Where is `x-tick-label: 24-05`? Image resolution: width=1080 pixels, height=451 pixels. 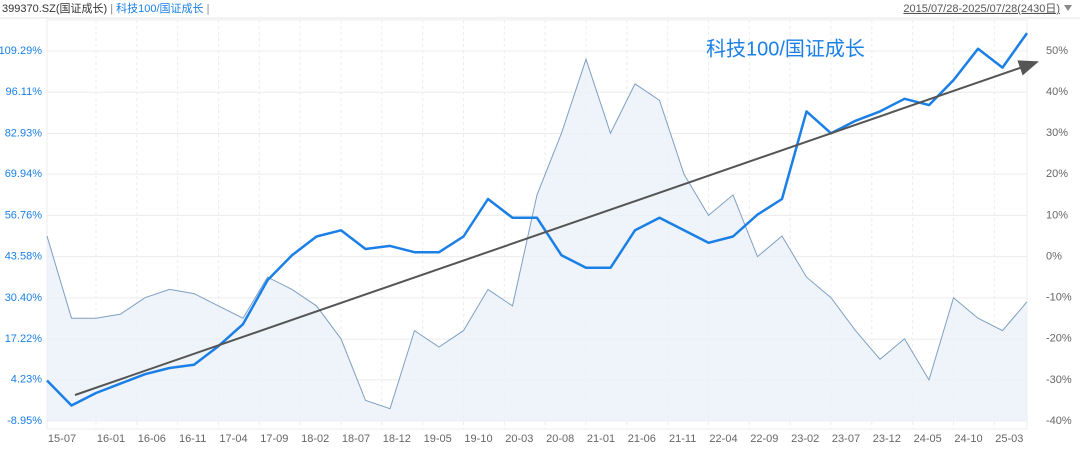
x-tick-label: 24-05 is located at coordinates (928, 439).